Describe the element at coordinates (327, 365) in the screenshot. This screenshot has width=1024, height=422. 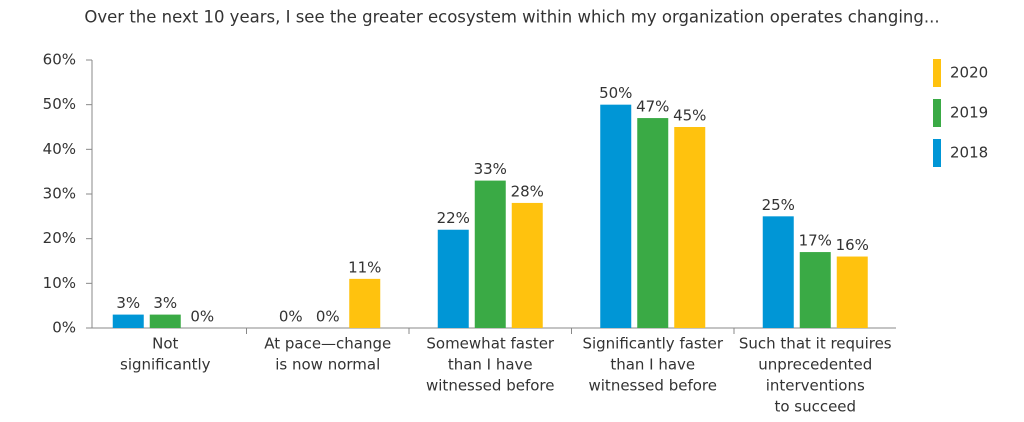
I see `x-tick-label: is now normal` at that location.